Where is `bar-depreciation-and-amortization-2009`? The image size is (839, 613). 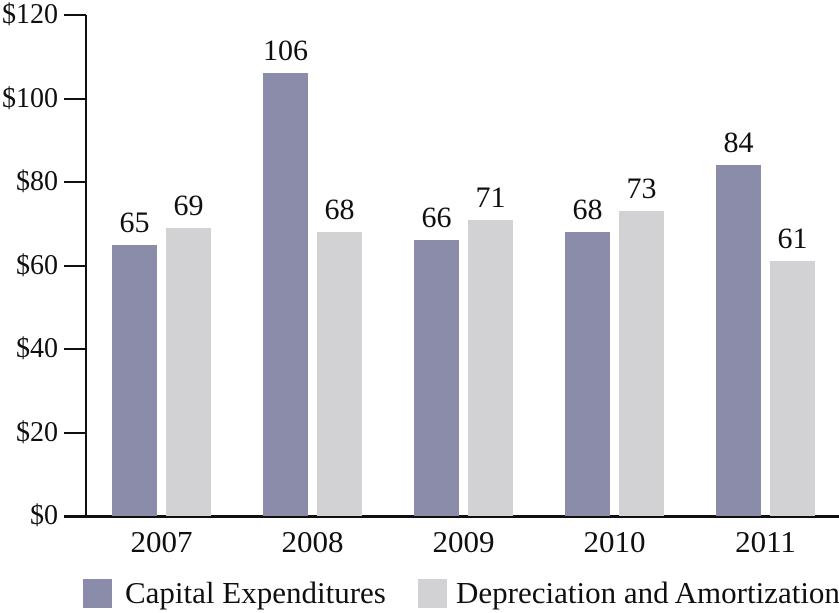 bar-depreciation-and-amortization-2009 is located at coordinates (490, 367).